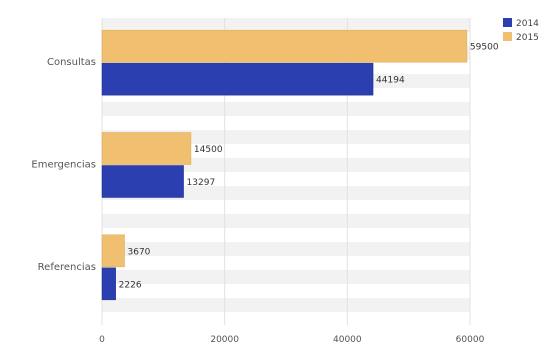 This screenshot has height=347, width=550. I want to click on legend-label: 2015, so click(527, 38).